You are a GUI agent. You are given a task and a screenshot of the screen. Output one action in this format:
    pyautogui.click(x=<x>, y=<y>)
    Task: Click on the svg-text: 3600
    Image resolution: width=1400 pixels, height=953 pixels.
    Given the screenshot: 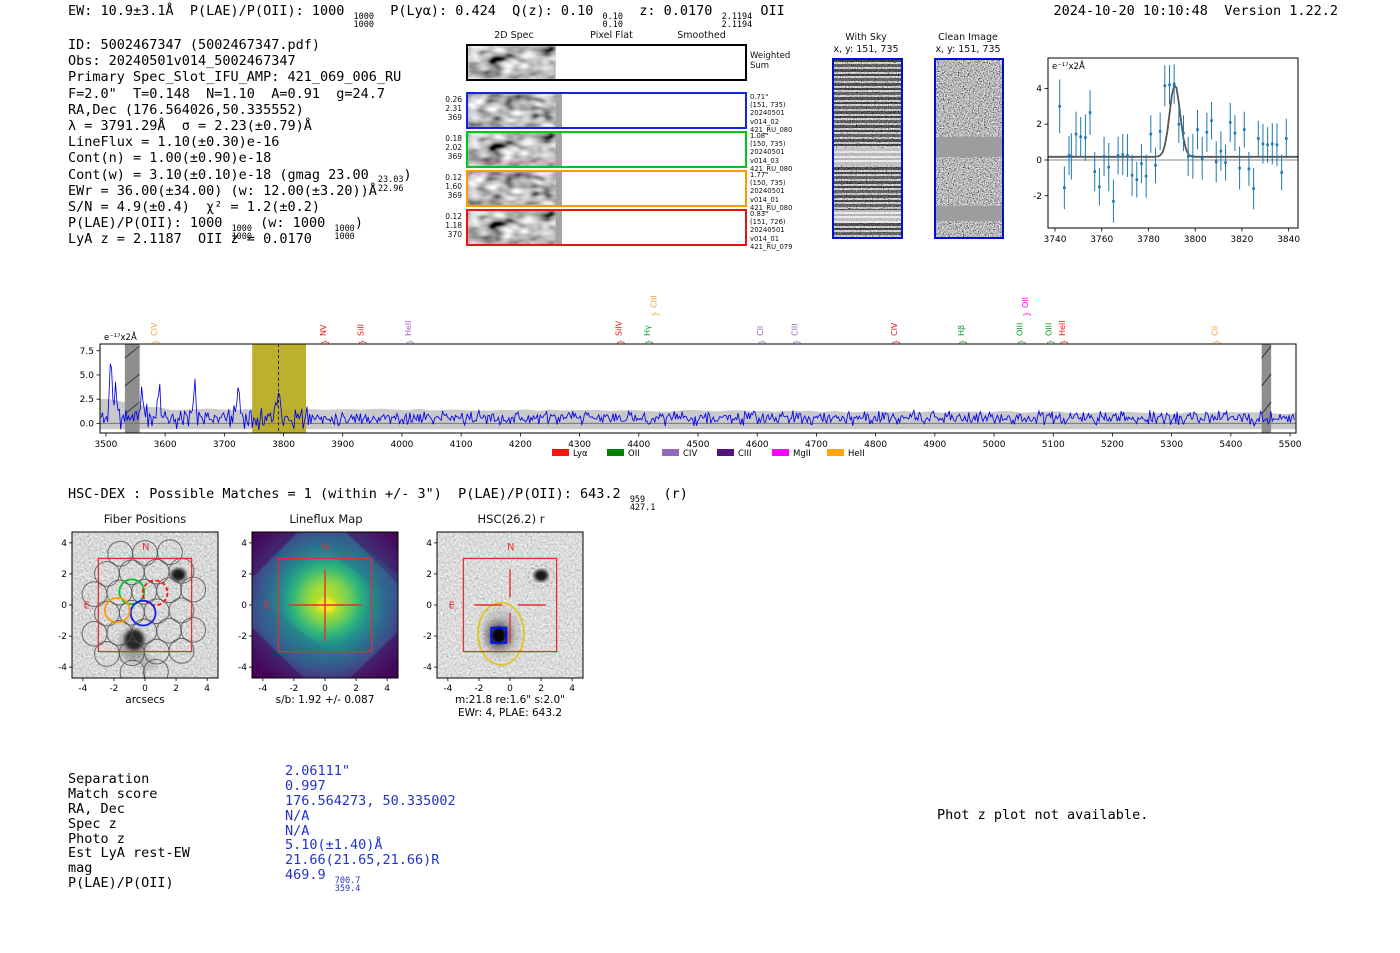 What is the action you would take?
    pyautogui.click(x=165, y=445)
    